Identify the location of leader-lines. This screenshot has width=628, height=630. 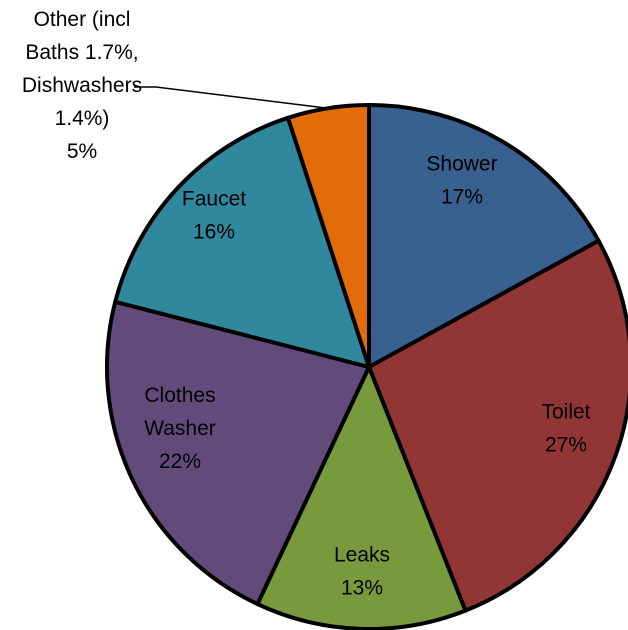
(231, 97).